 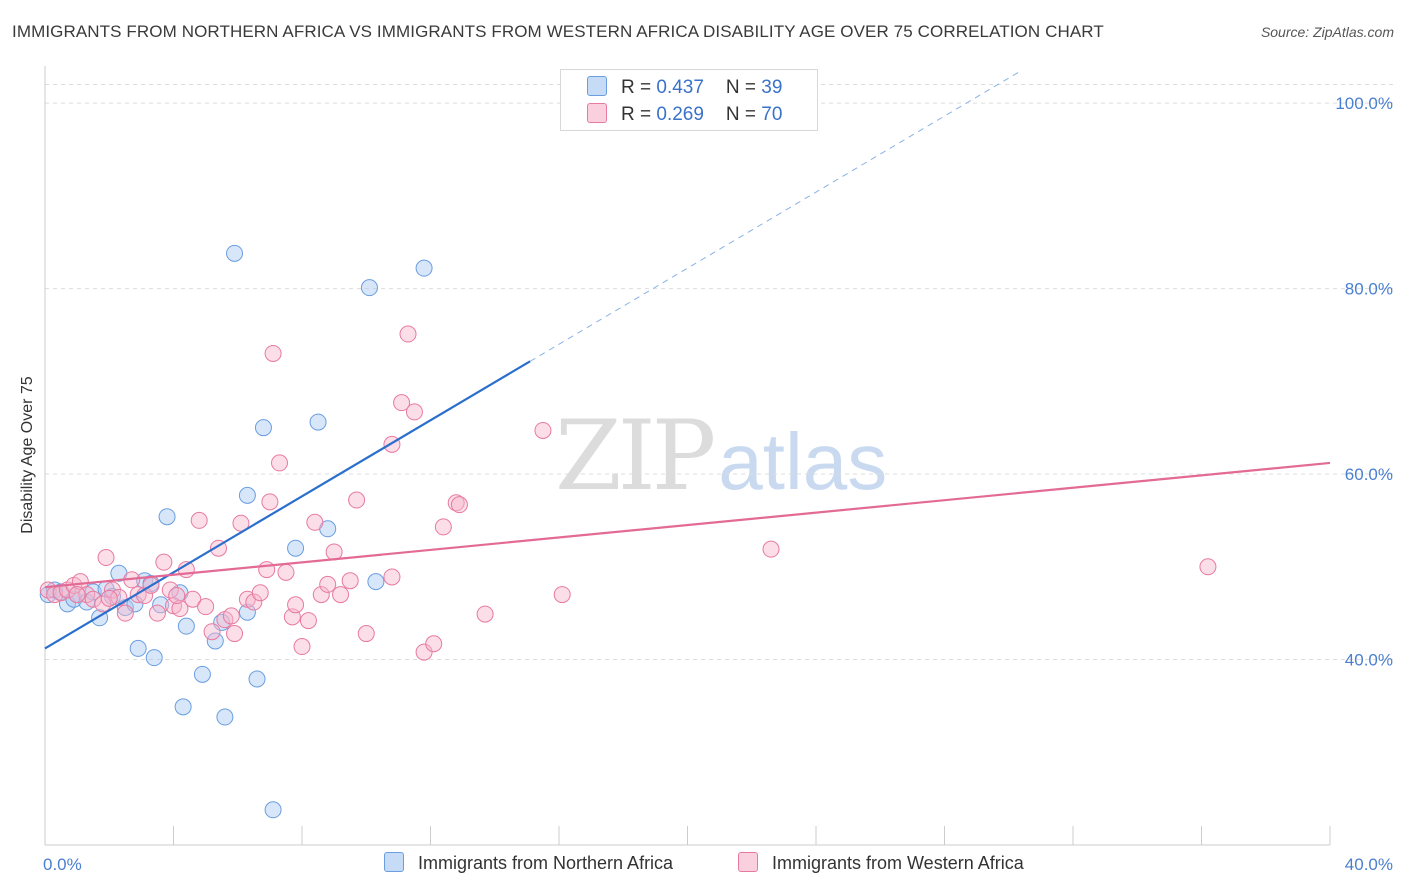 What do you see at coordinates (748, 862) in the screenshot?
I see `series-swatch-western` at bounding box center [748, 862].